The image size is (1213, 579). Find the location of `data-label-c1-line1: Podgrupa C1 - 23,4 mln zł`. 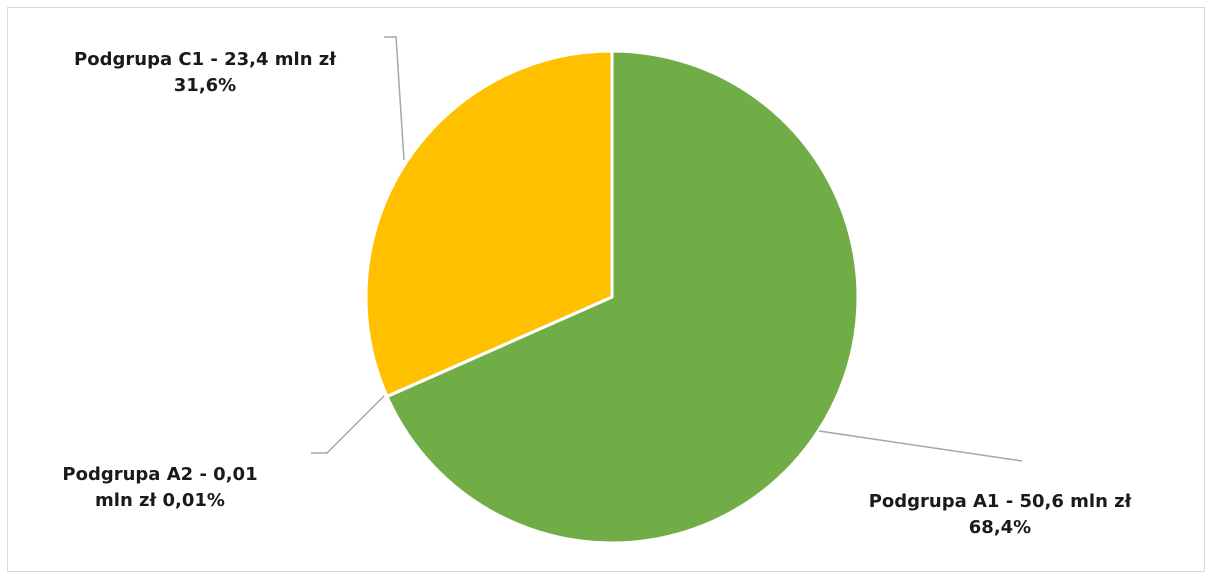

data-label-c1-line1: Podgrupa C1 - 23,4 mln zł is located at coordinates (205, 59).